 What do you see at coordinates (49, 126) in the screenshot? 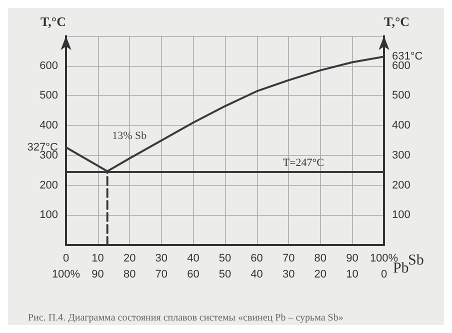
I see `y-tick-label: 400` at bounding box center [49, 126].